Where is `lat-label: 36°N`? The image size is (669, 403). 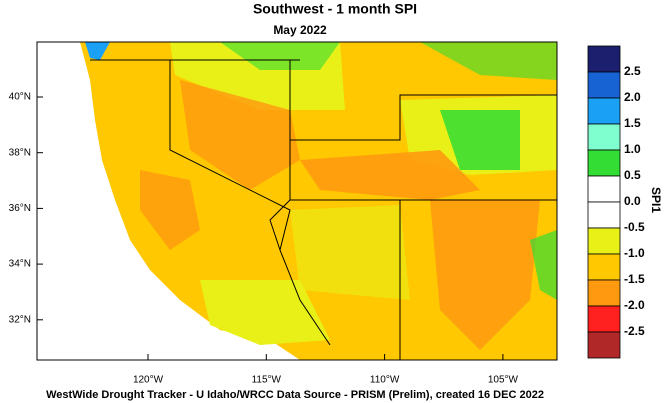 lat-label: 36°N is located at coordinates (20, 208).